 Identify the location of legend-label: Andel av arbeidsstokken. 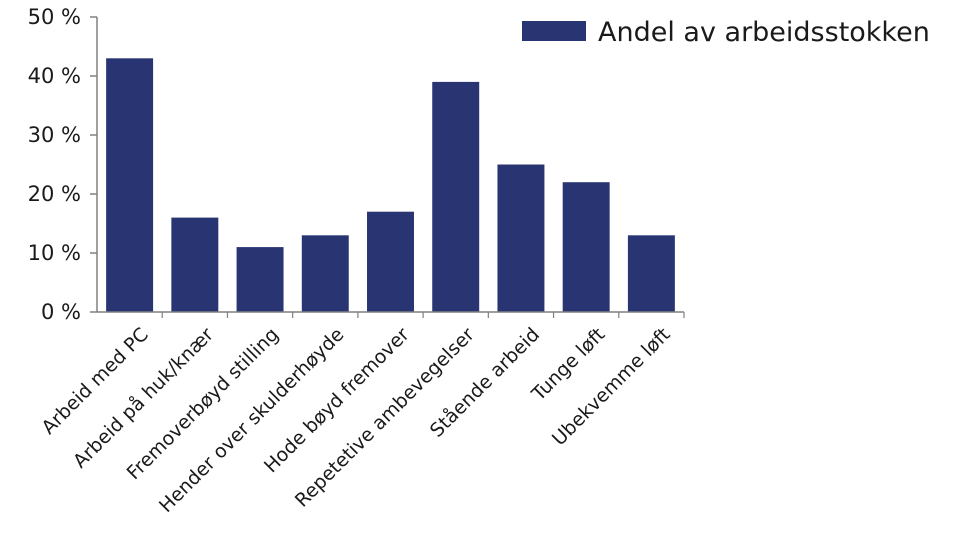
(764, 32).